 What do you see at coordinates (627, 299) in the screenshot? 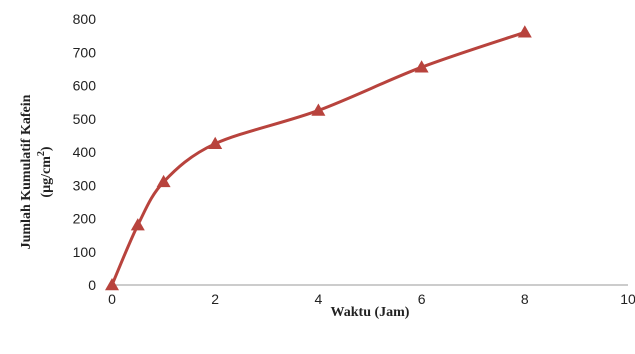
I see `x-tick-label: 10` at bounding box center [627, 299].